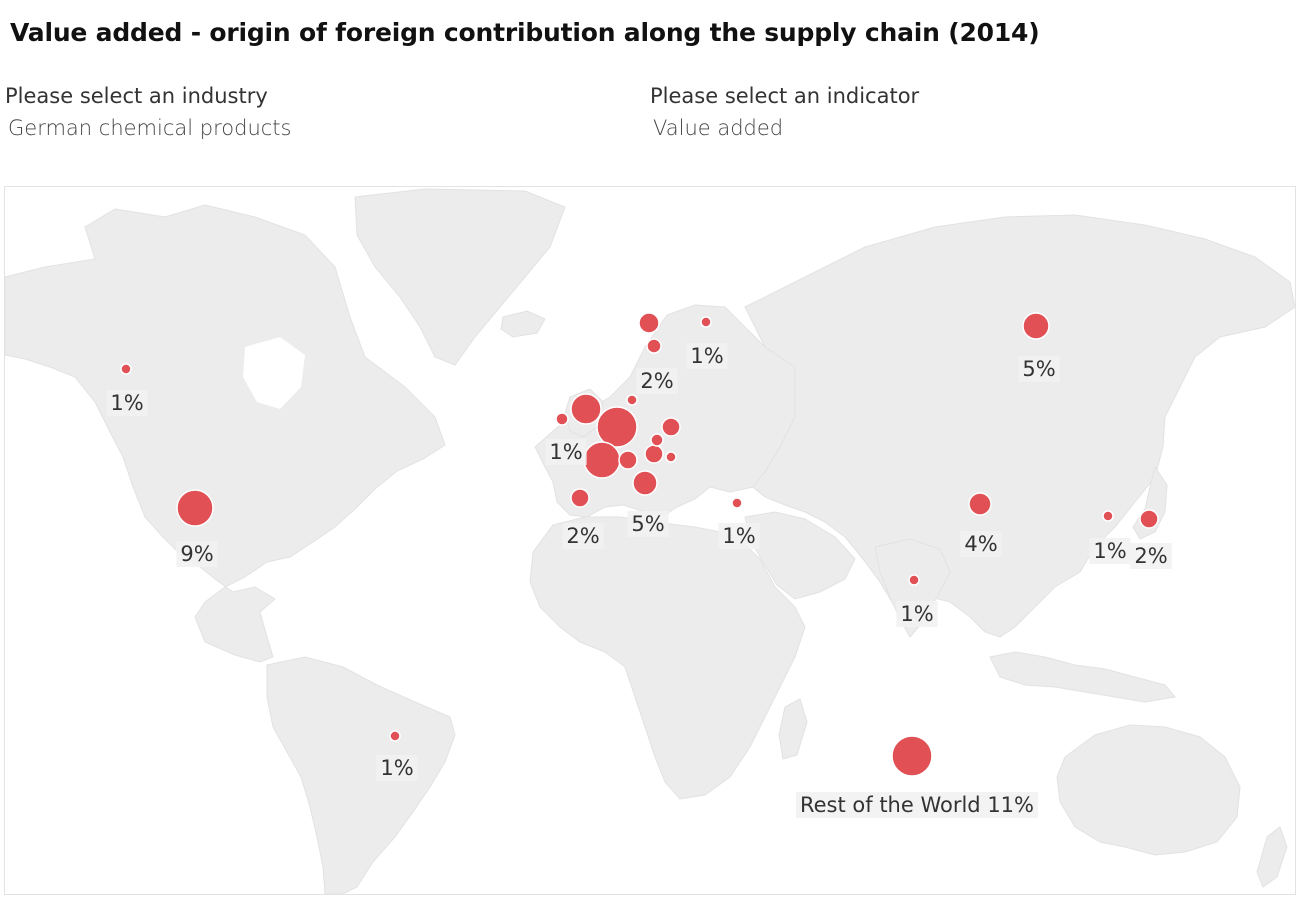  Describe the element at coordinates (1082, 677) in the screenshot. I see `indonesia-shape` at that location.